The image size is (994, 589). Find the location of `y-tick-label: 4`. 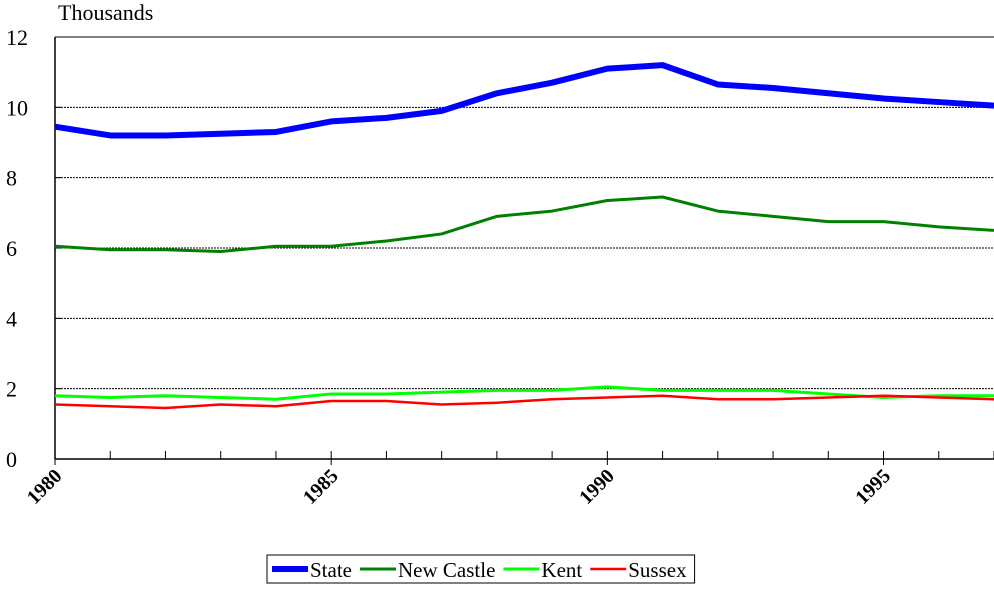

y-tick-label: 4 is located at coordinates (11, 318).